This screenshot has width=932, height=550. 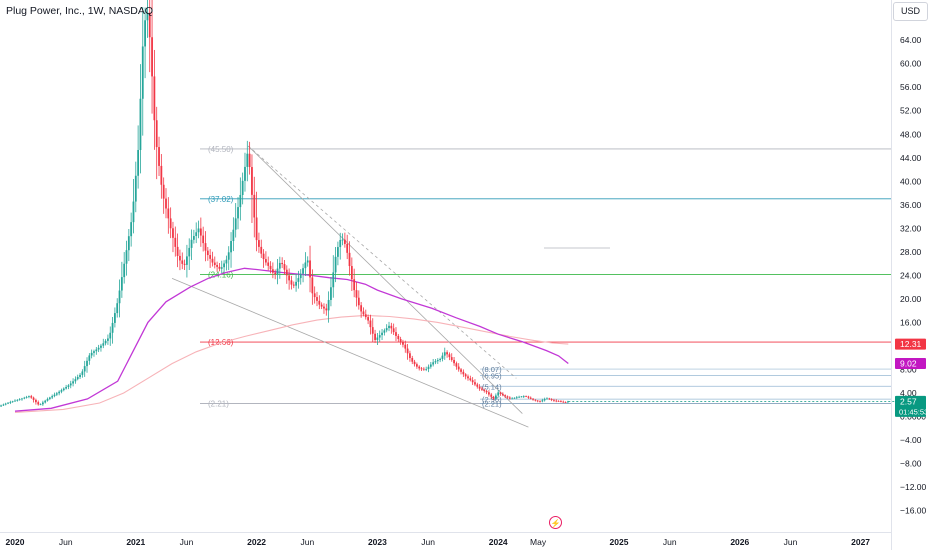 I want to click on y-tick-label-6: 40.00, so click(x=911, y=181).